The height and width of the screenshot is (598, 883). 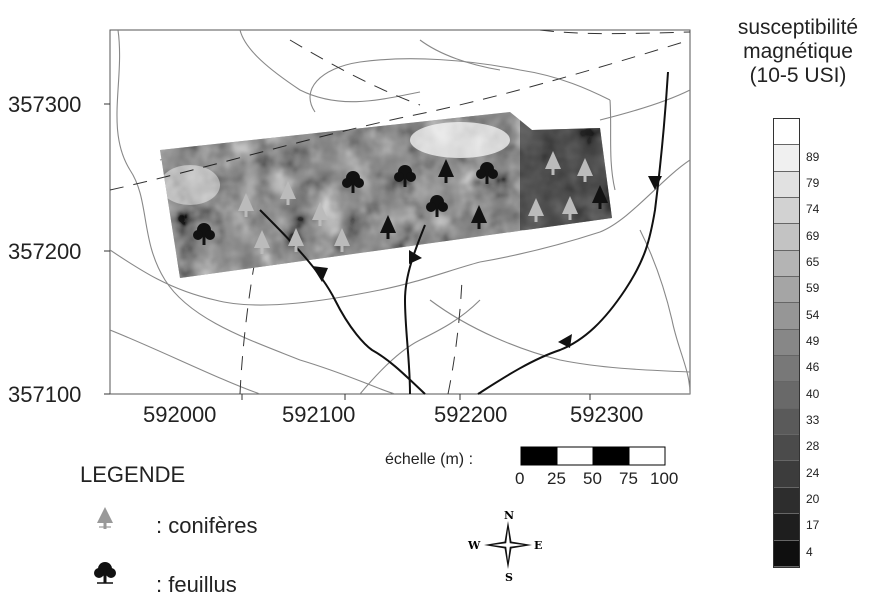 I want to click on compass-e: E, so click(x=538, y=545).